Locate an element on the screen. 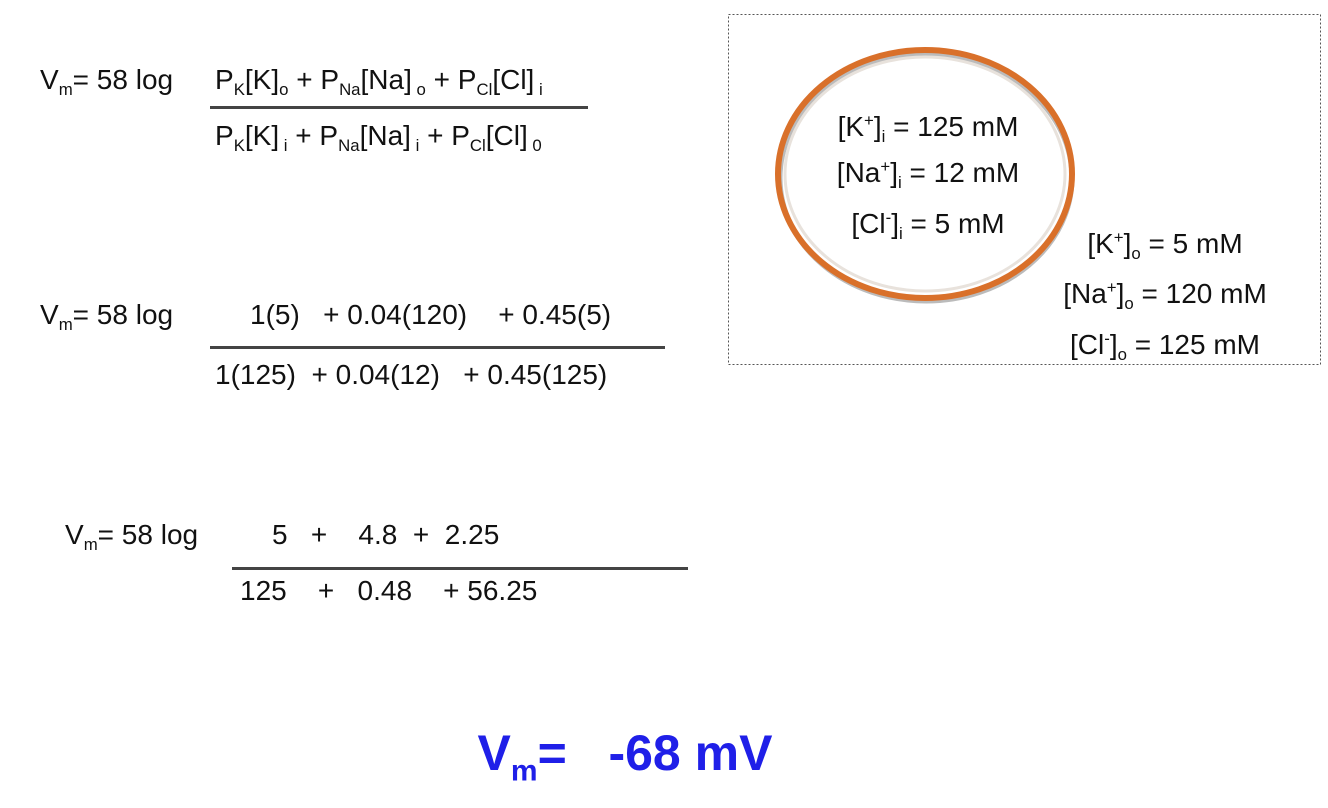 Image resolution: width=1328 pixels, height=808 pixels. numerator: 1(5) + 0.04(120) + 0.45(5) is located at coordinates (430, 315).